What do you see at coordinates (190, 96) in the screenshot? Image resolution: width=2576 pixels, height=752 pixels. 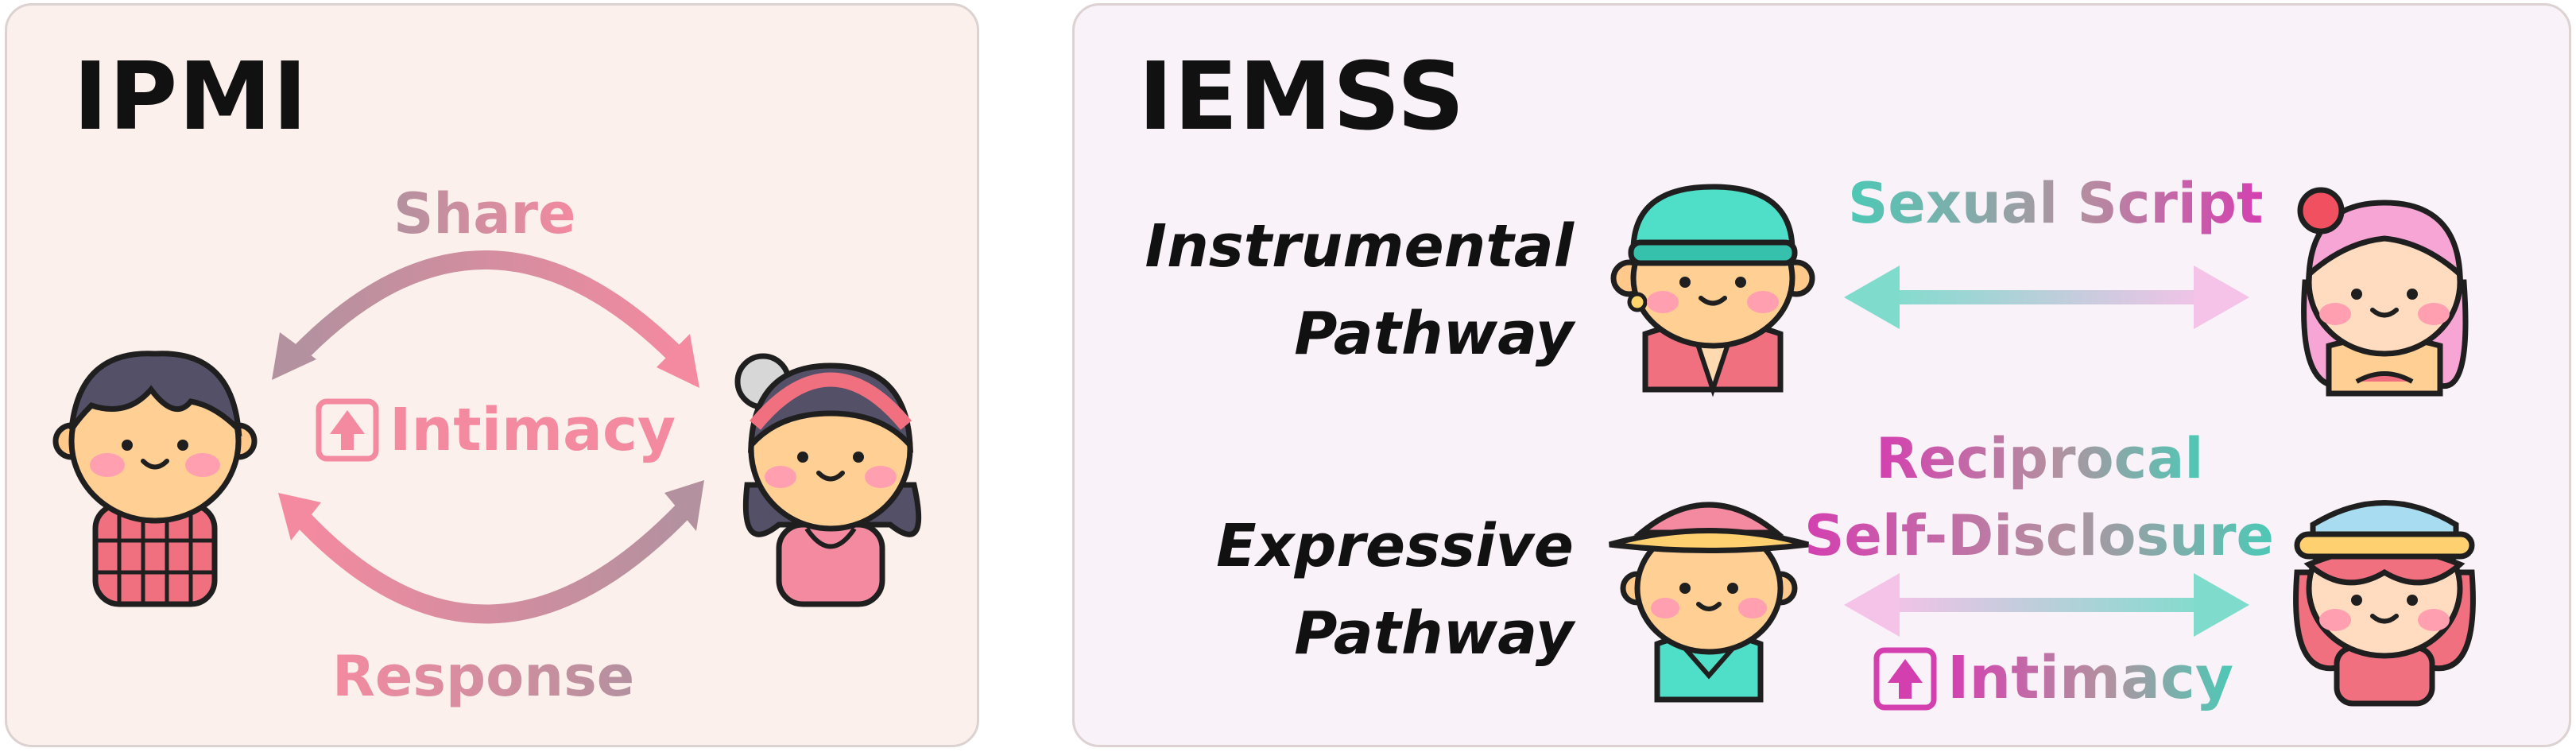 I see `ipmi-title: IPMI` at bounding box center [190, 96].